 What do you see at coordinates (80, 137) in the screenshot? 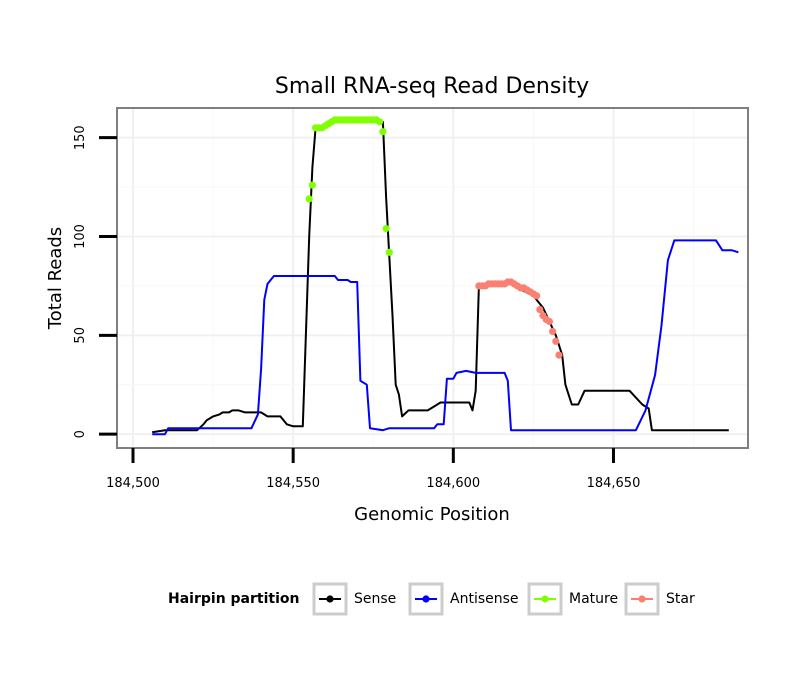
I see `y-tick-label: 150` at bounding box center [80, 137].